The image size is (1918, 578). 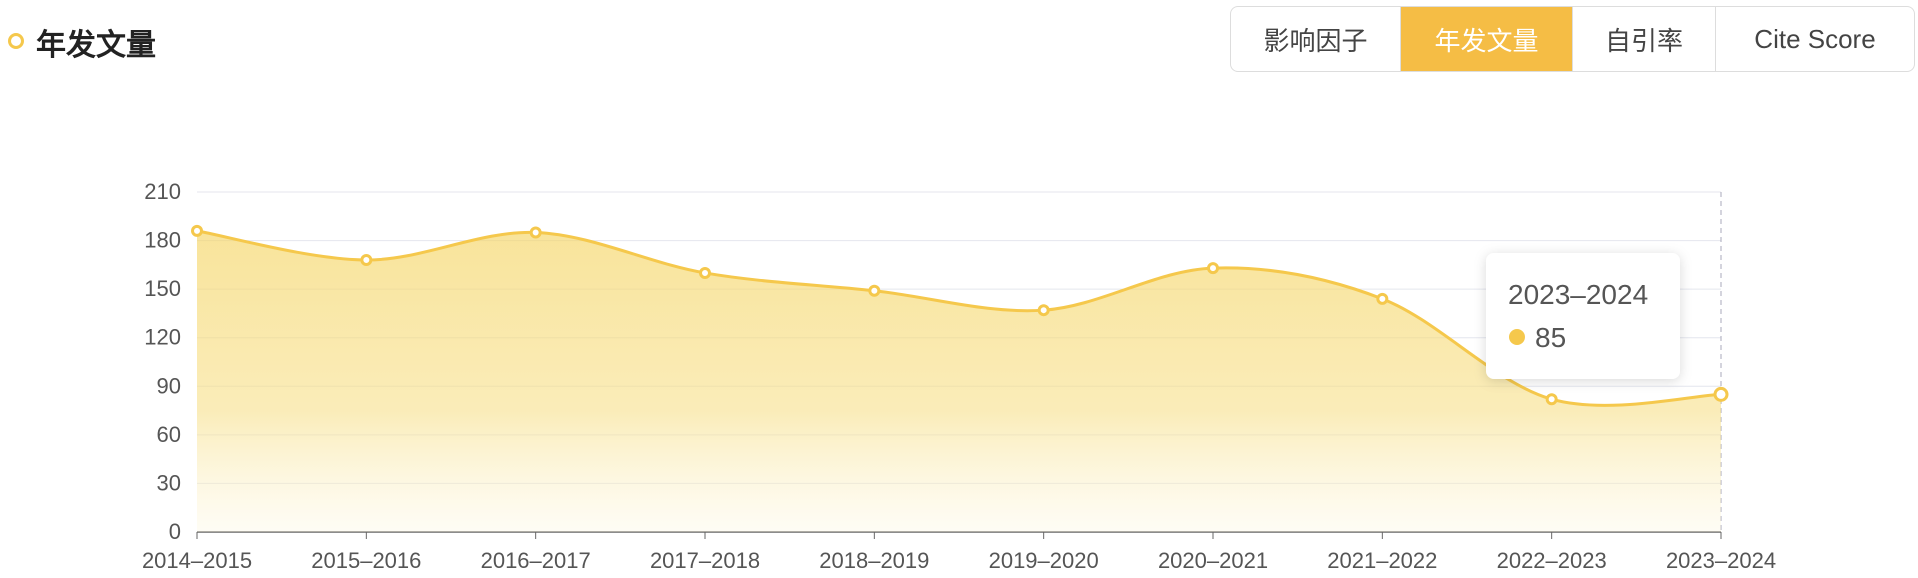 I want to click on x-tick-label: 2017–2018, so click(x=705, y=560).